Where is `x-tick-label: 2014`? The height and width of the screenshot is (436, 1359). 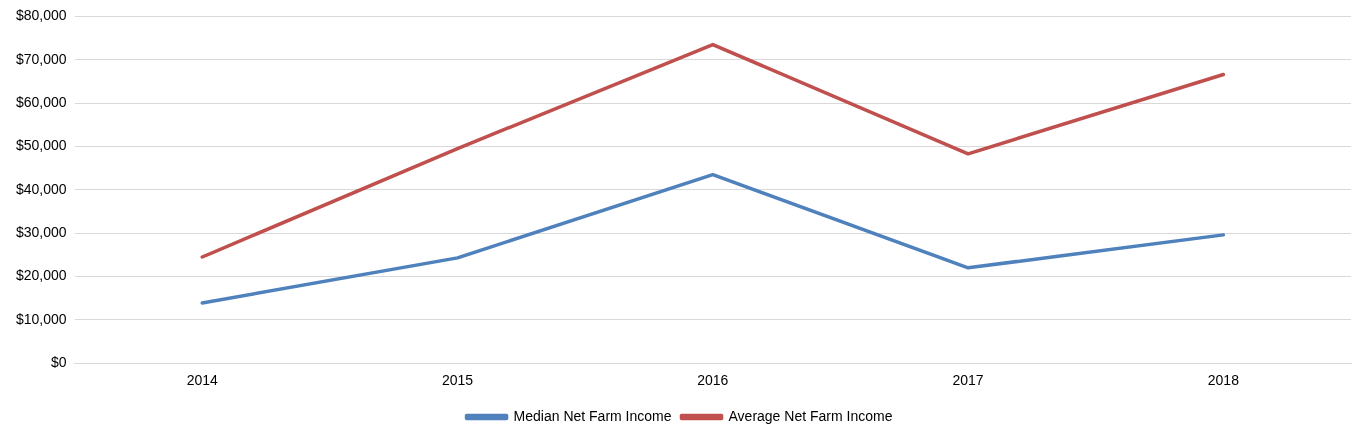
x-tick-label: 2014 is located at coordinates (202, 380).